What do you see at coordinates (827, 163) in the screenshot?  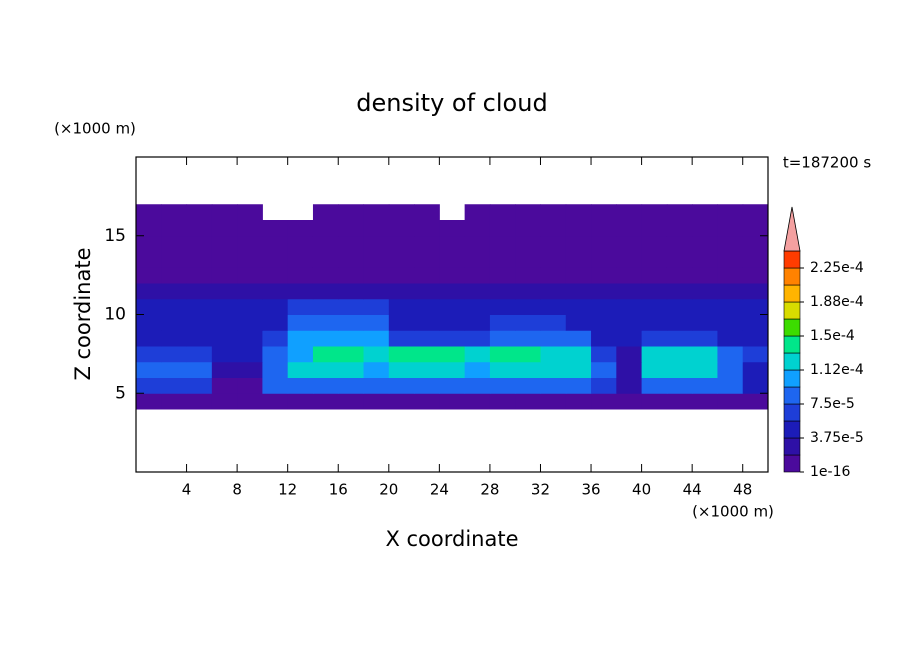 I see `time-label: t=187200 s` at bounding box center [827, 163].